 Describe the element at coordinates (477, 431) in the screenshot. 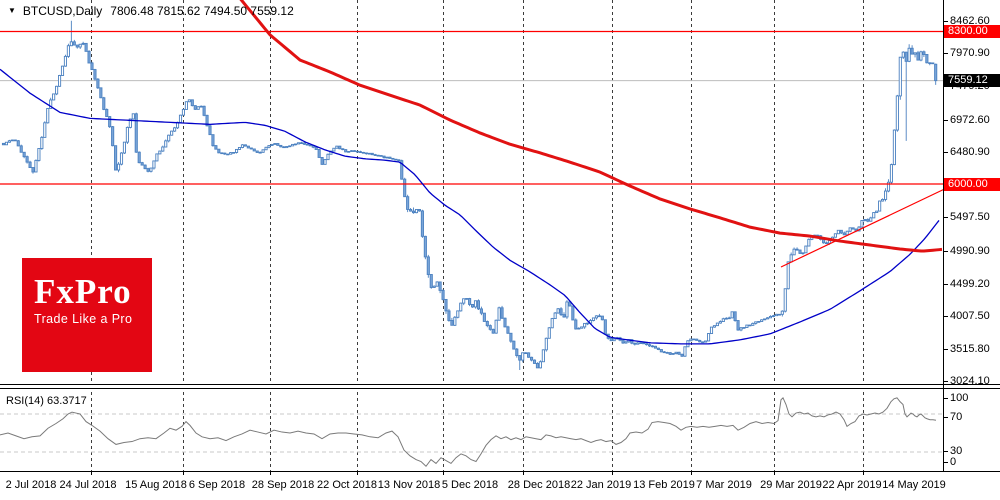

I see `rsi-grid-layer` at that location.